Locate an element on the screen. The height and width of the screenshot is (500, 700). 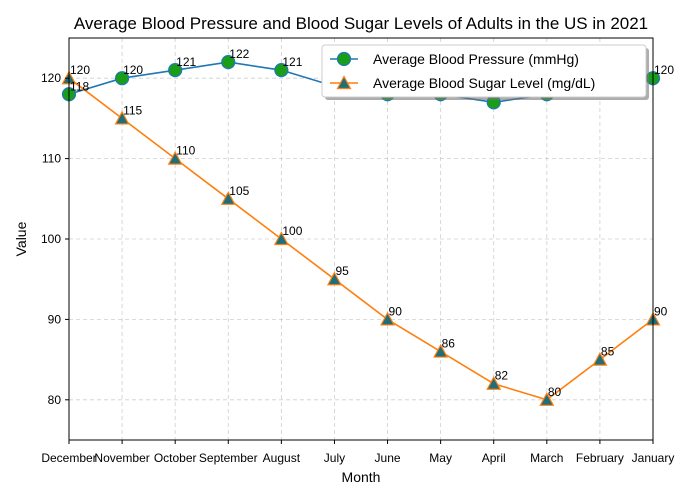
y-tick-label: 100 is located at coordinates (51, 239).